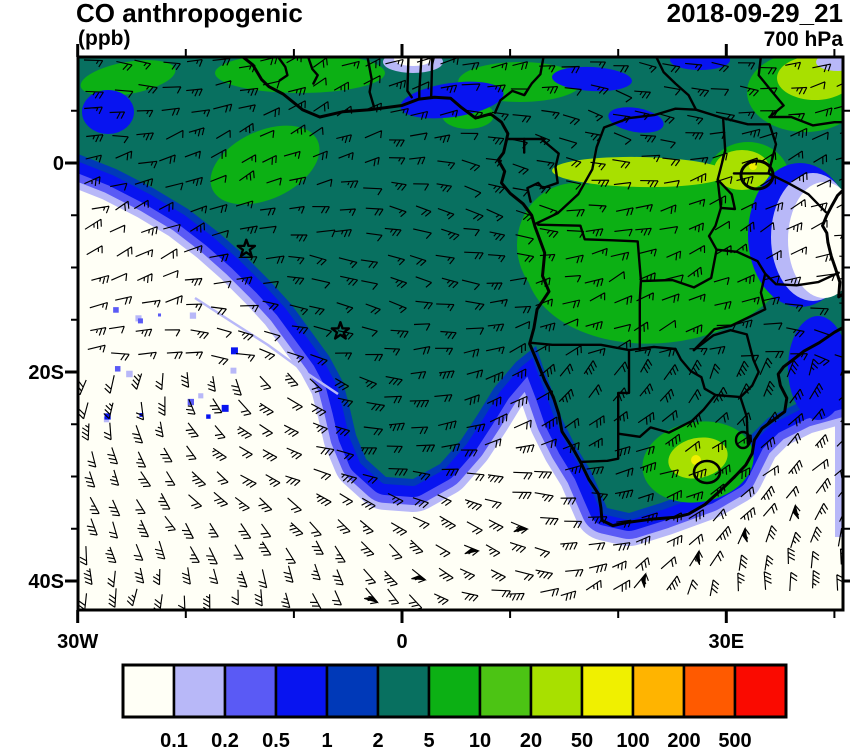 This screenshot has height=750, width=850. Describe the element at coordinates (189, 14) in the screenshot. I see `plot-title: CO anthropogenic` at that location.